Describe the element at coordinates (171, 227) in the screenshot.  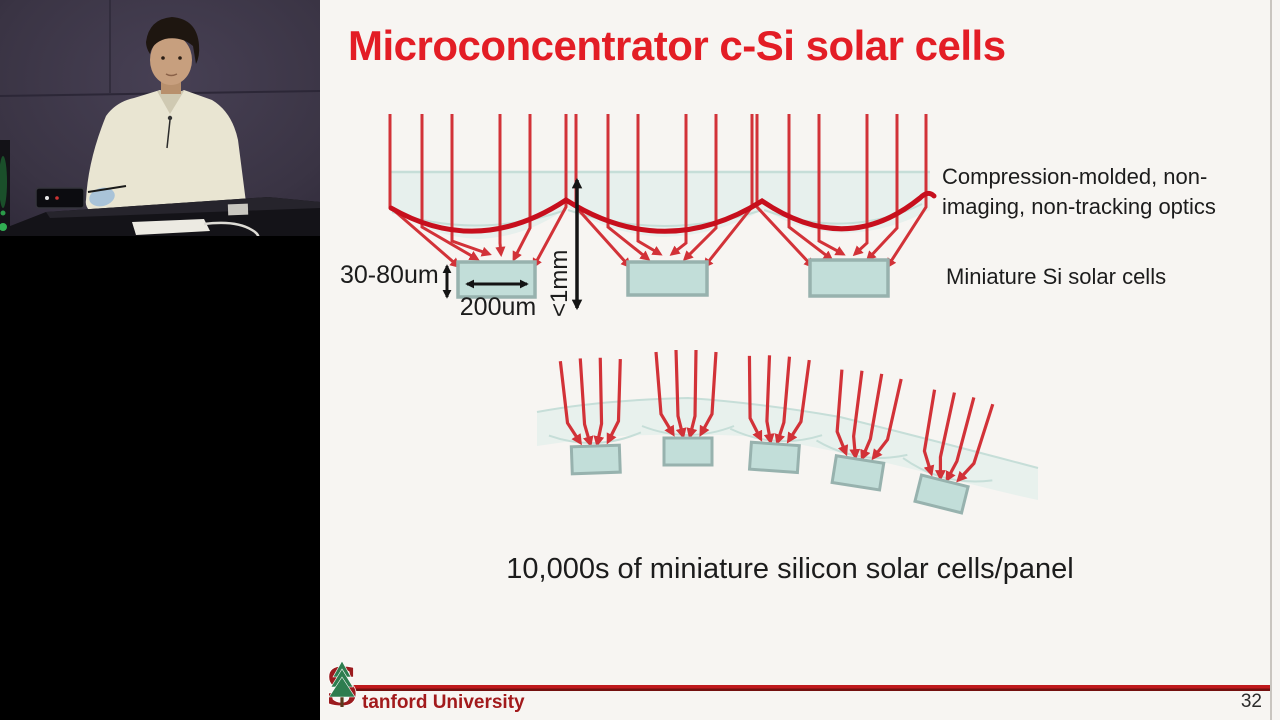
I see `paper` at that location.